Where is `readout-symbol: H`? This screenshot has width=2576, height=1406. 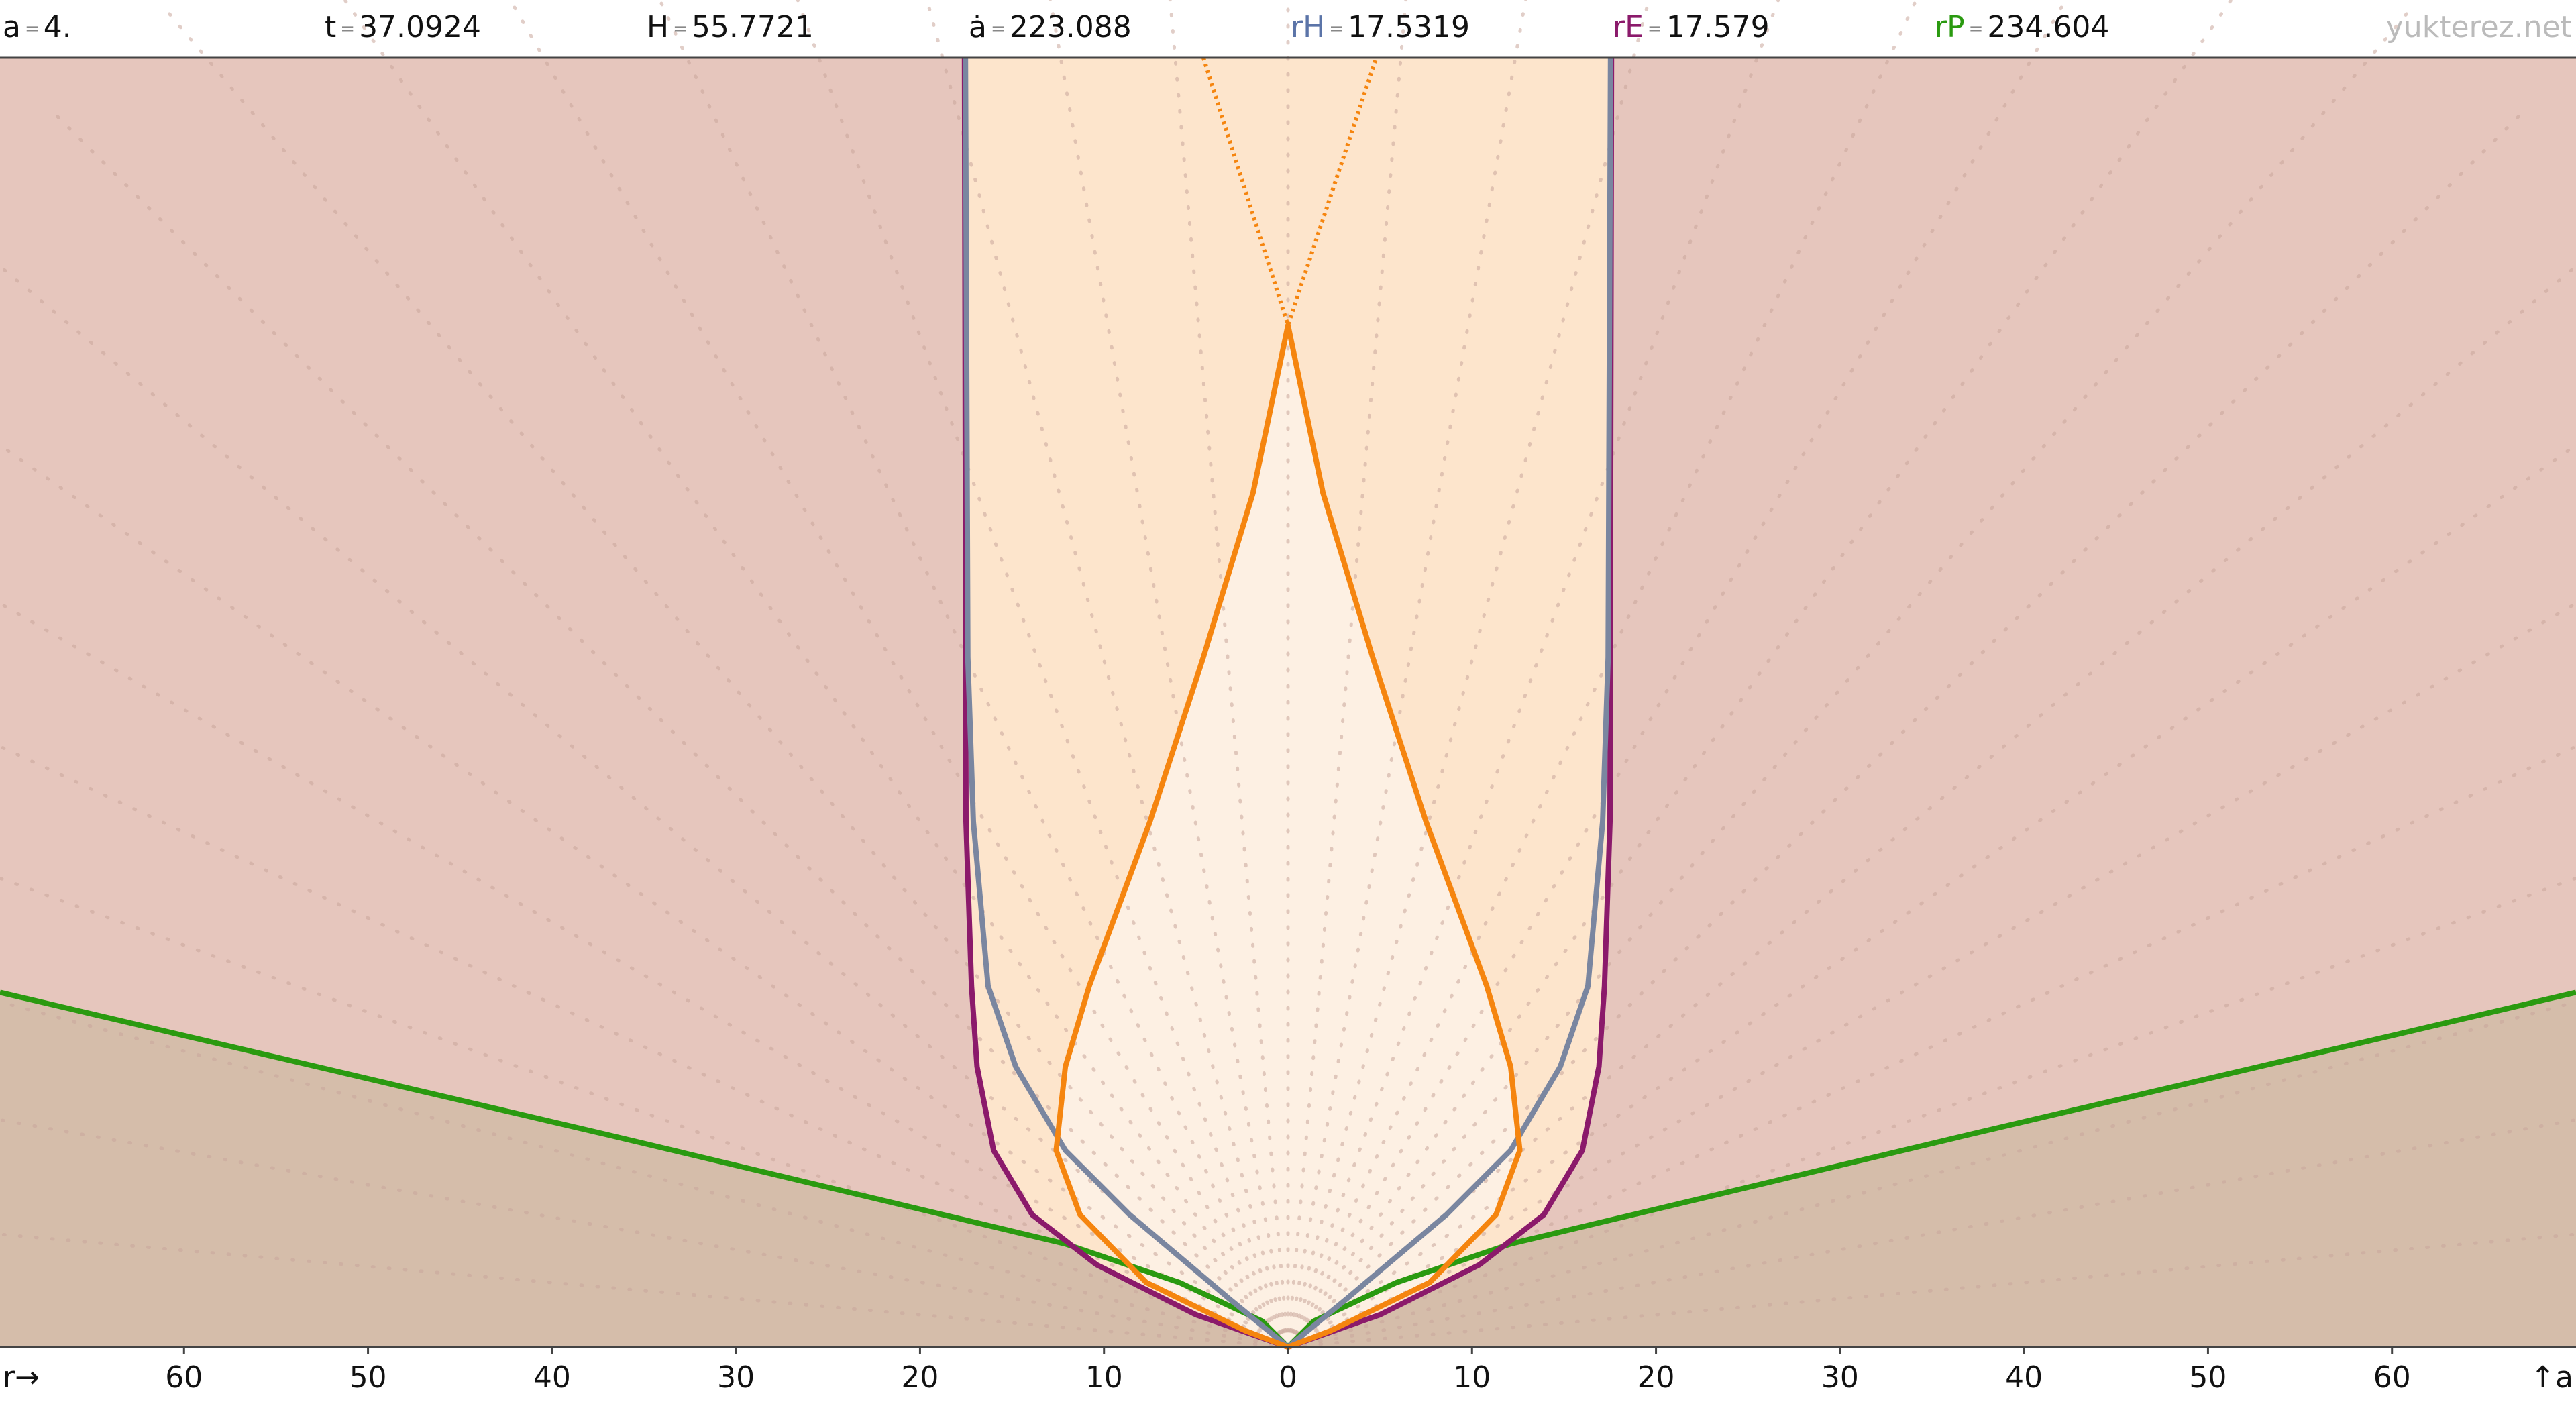 readout-symbol: H is located at coordinates (658, 27).